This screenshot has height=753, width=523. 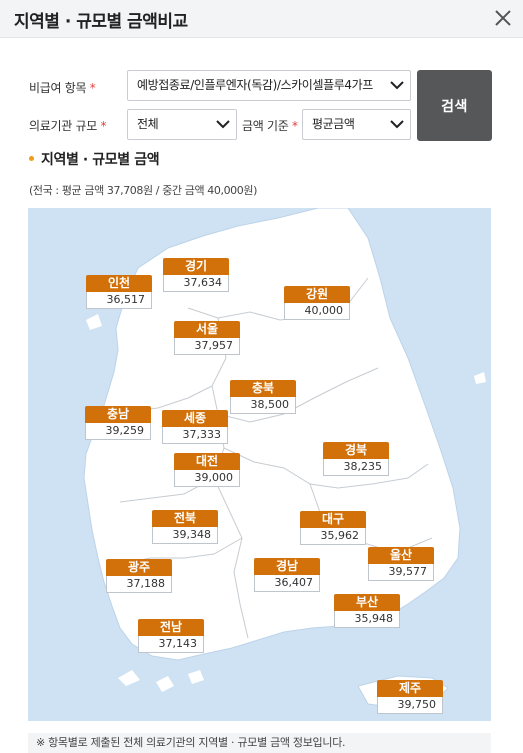 I want to click on region-busan: 부산 35,948, so click(x=367, y=611).